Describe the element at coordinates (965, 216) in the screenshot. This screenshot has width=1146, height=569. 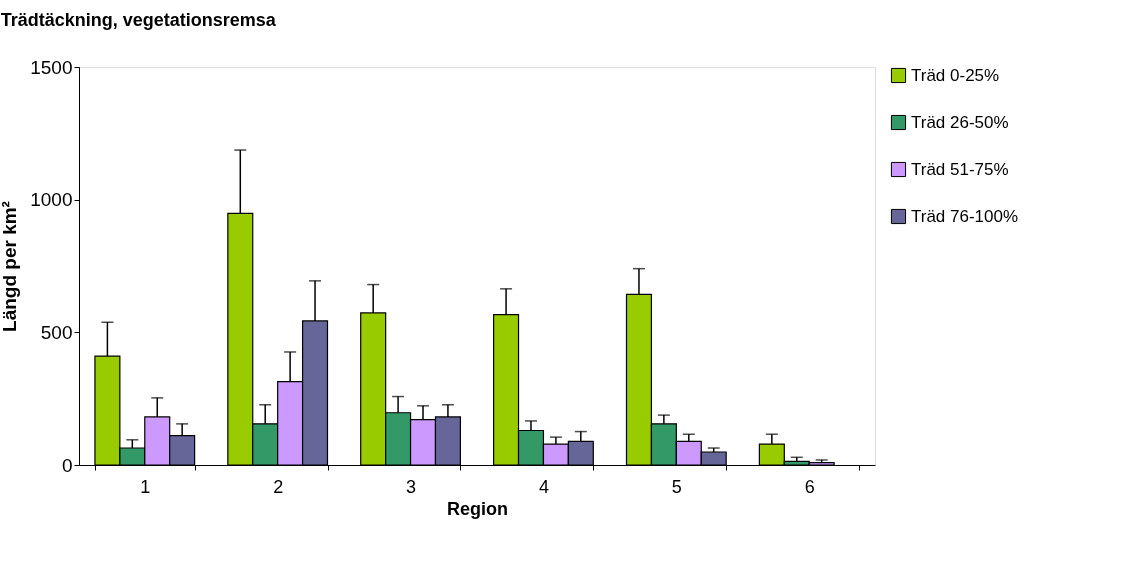
I see `legend-label: Träd 76-100%` at that location.